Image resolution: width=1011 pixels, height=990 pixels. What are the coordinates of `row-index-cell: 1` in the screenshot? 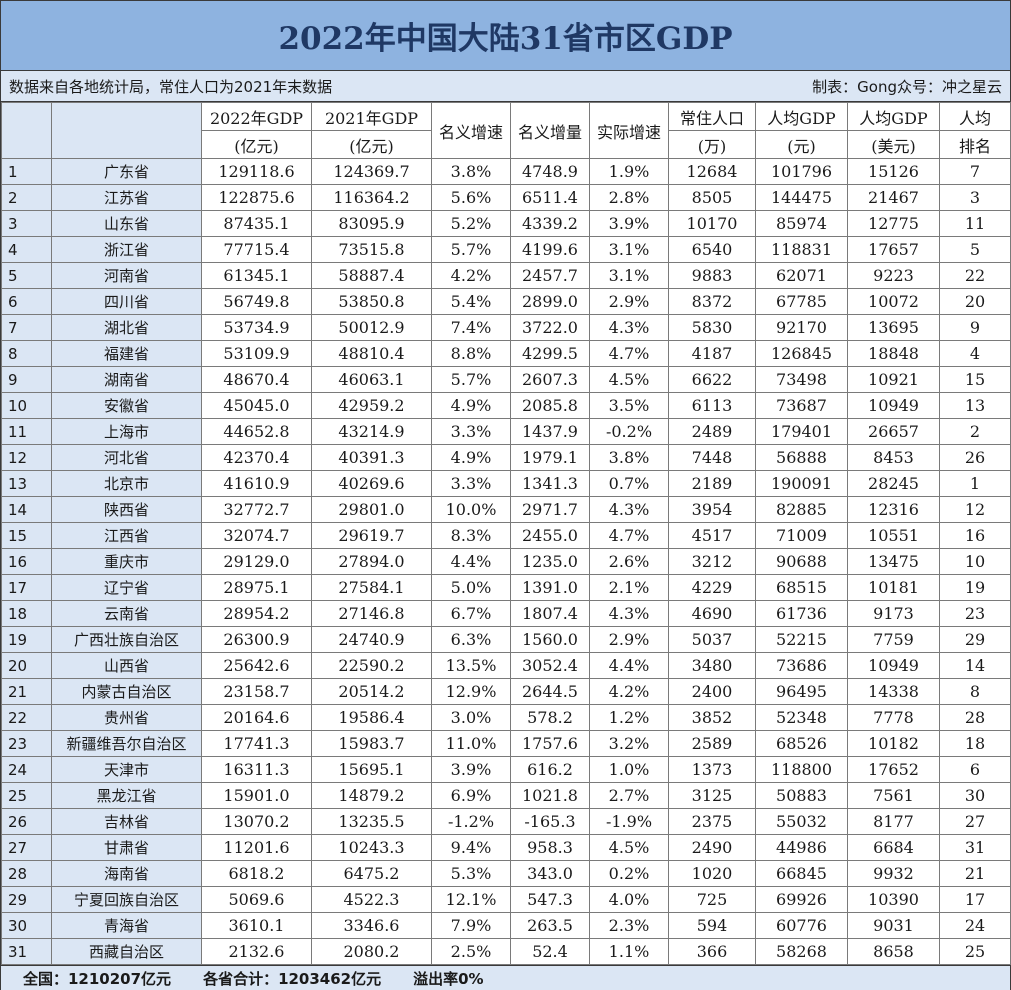 It's located at (26, 171).